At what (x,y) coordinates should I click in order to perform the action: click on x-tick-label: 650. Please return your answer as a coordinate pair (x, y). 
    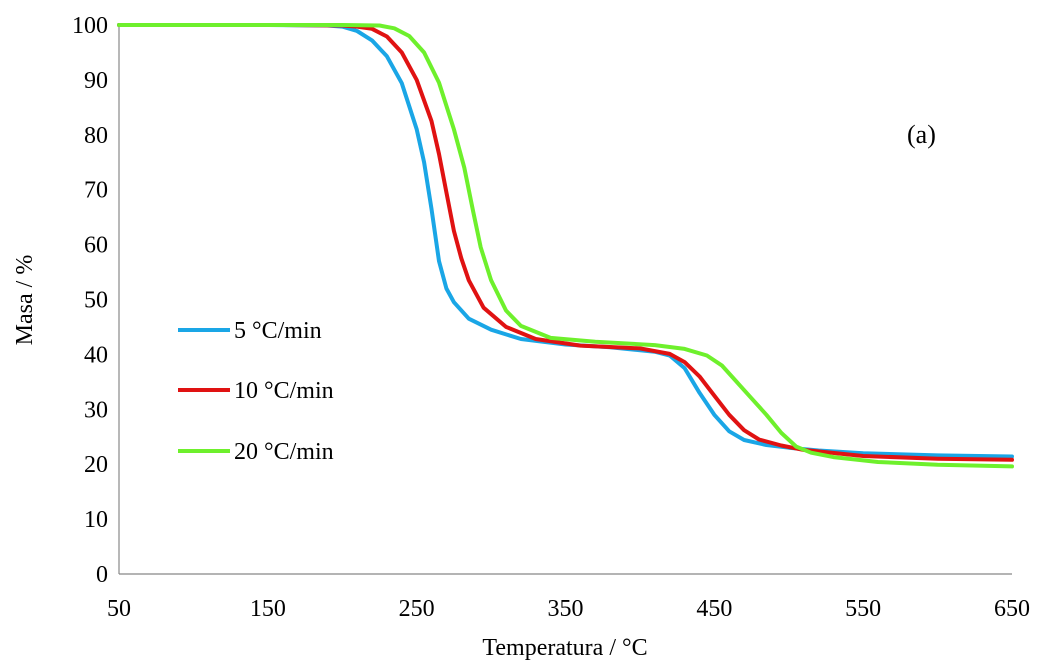
    Looking at the image, I should click on (1012, 609).